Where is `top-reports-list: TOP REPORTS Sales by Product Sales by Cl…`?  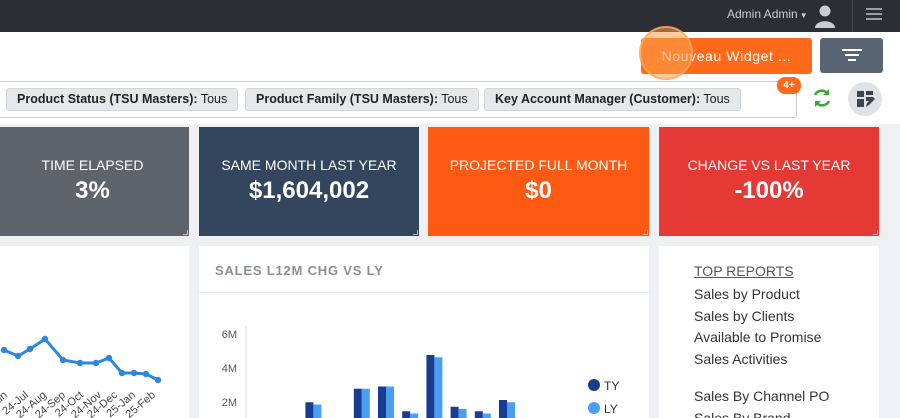 top-reports-list: TOP REPORTS Sales by Product Sales by Cl… is located at coordinates (789, 340).